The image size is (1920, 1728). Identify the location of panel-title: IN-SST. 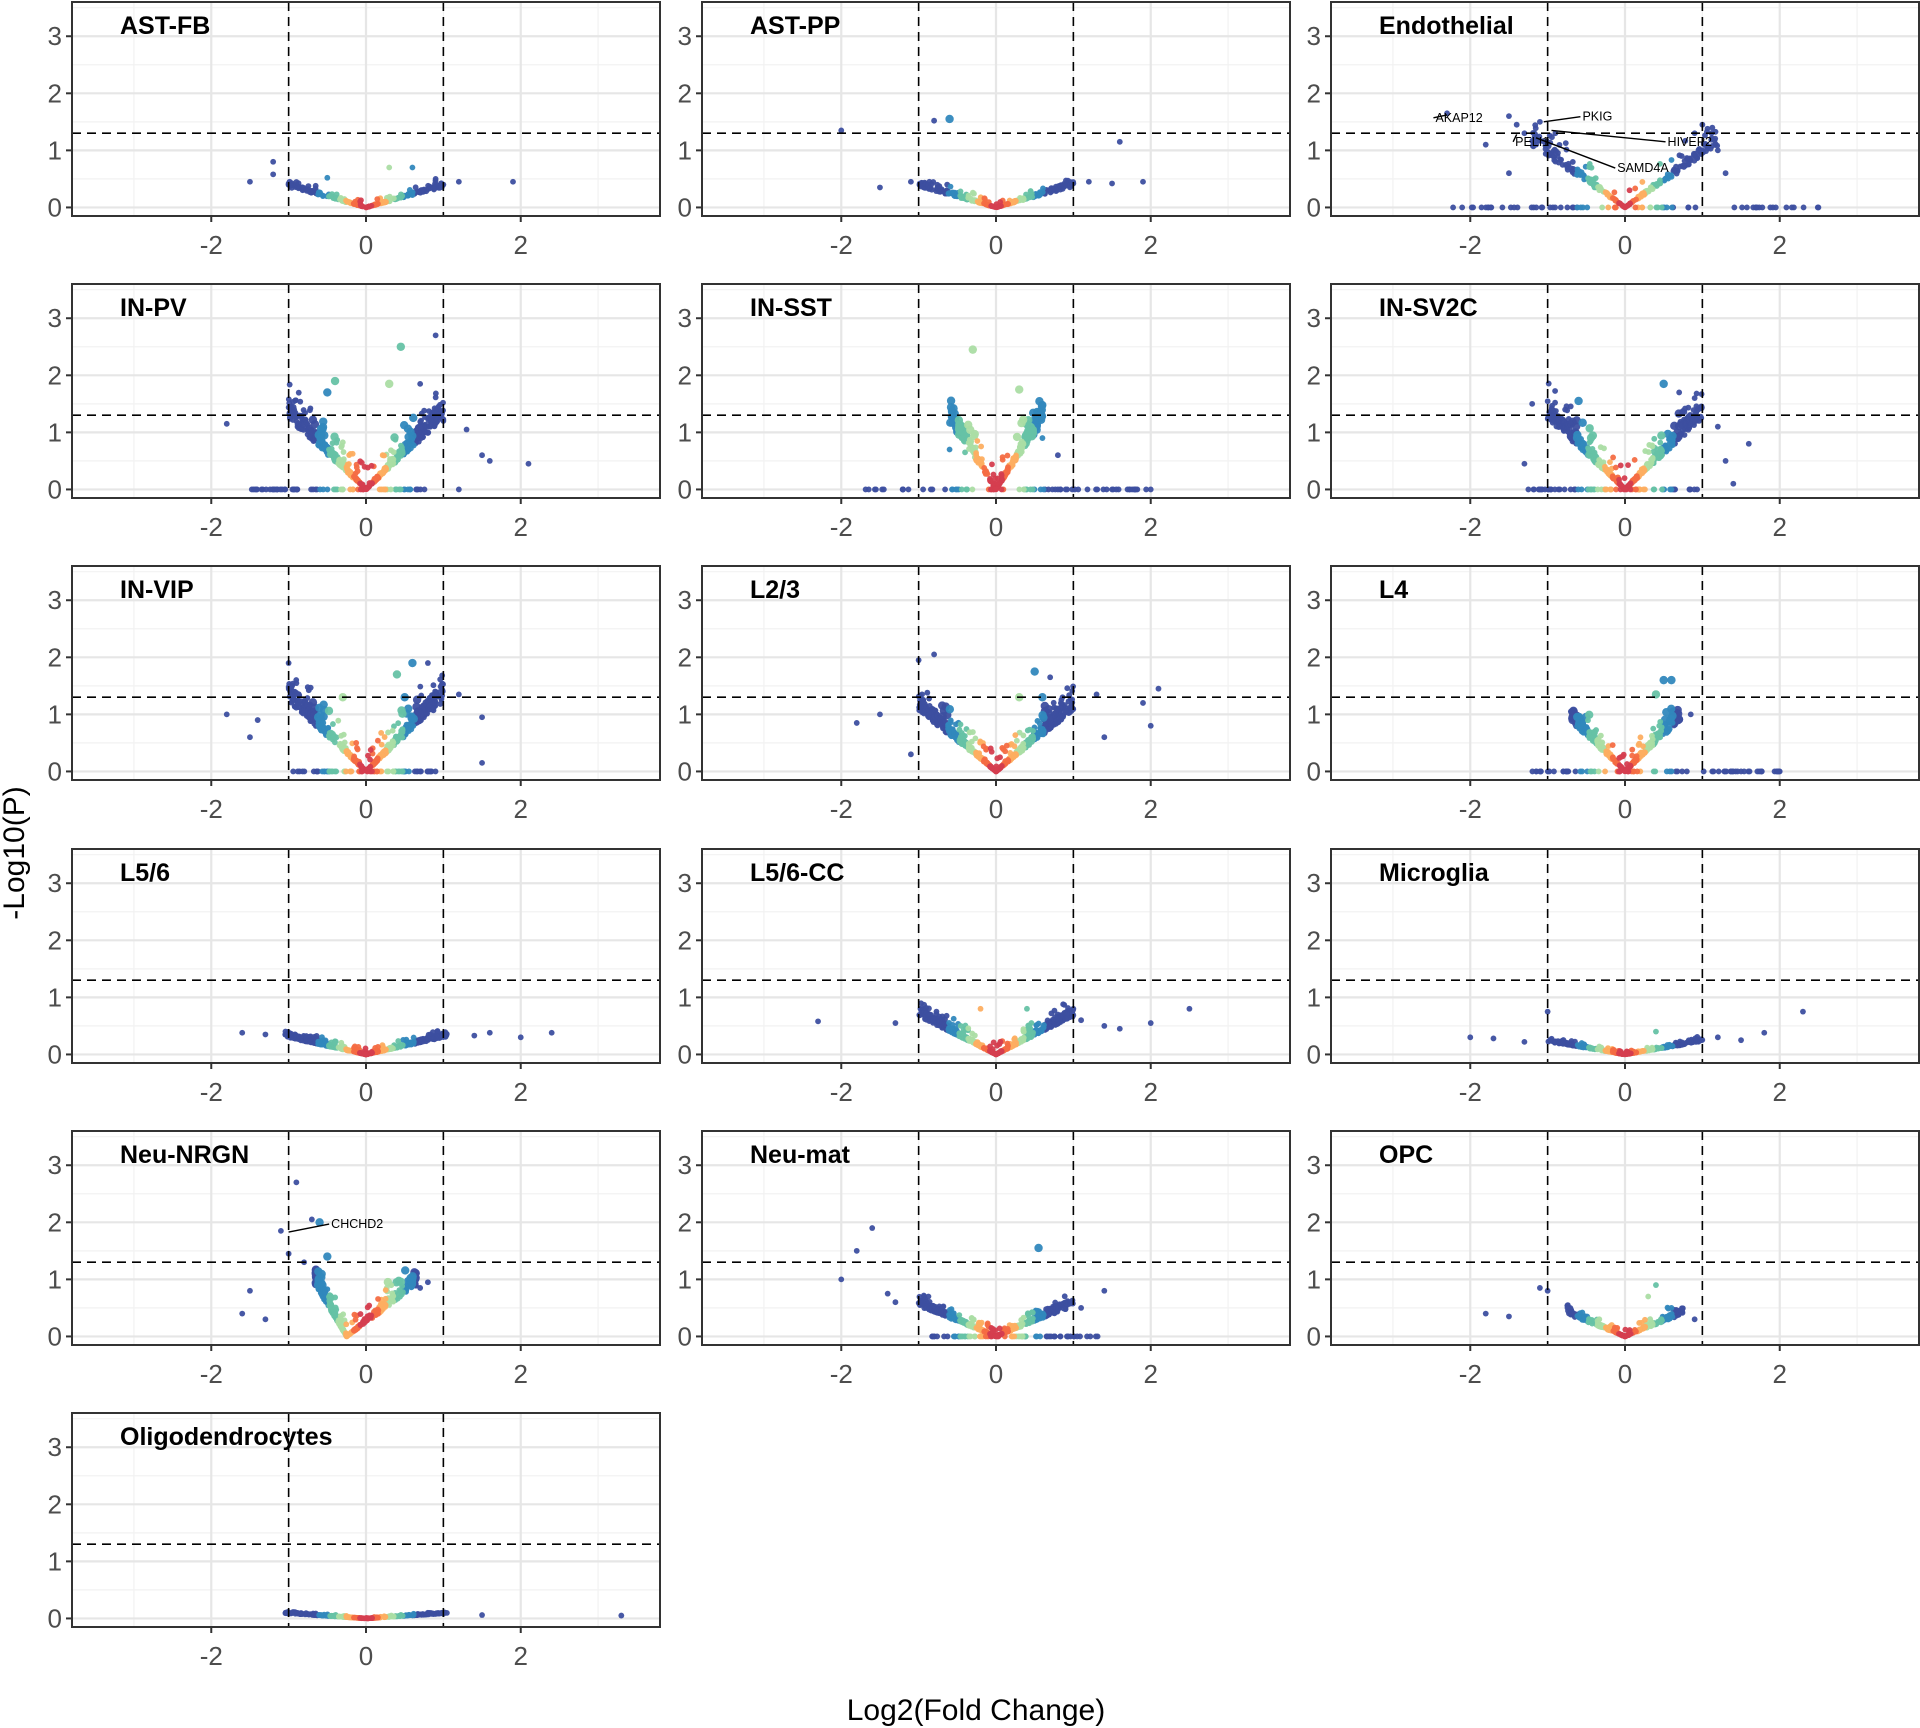
(791, 308).